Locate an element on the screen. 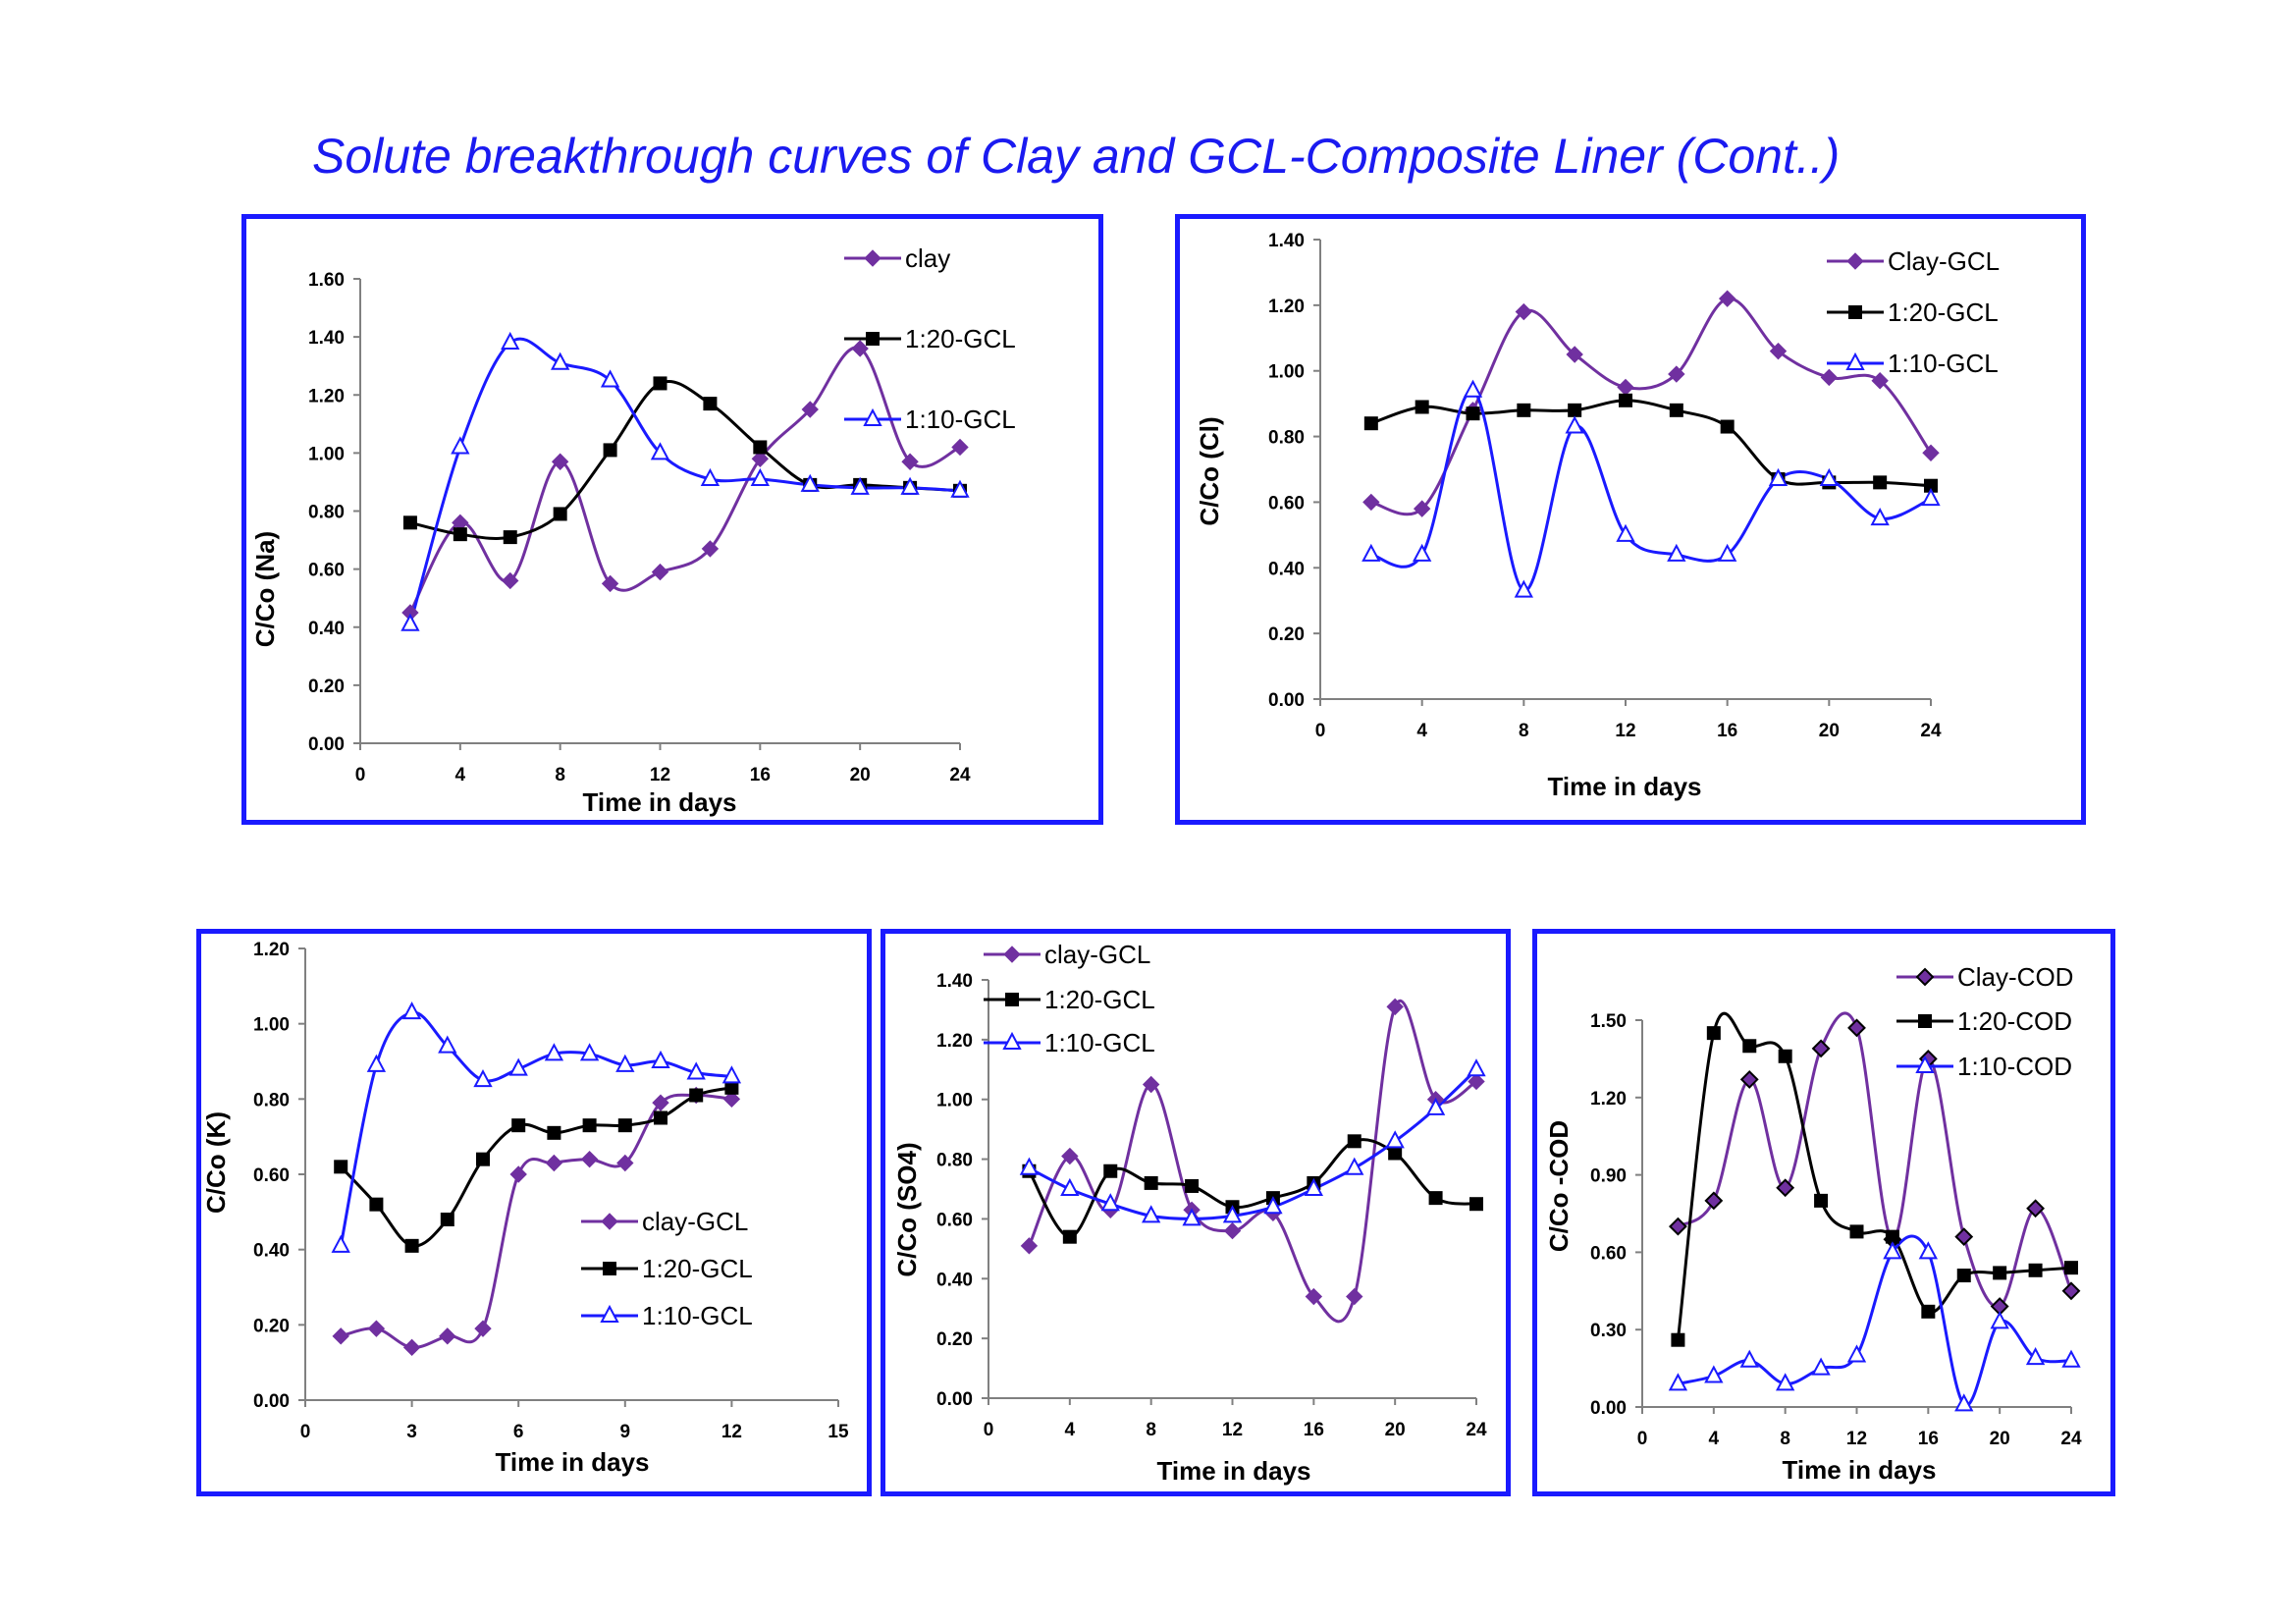 The height and width of the screenshot is (1624, 2296). y-tick-label: 1.40 is located at coordinates (326, 338).